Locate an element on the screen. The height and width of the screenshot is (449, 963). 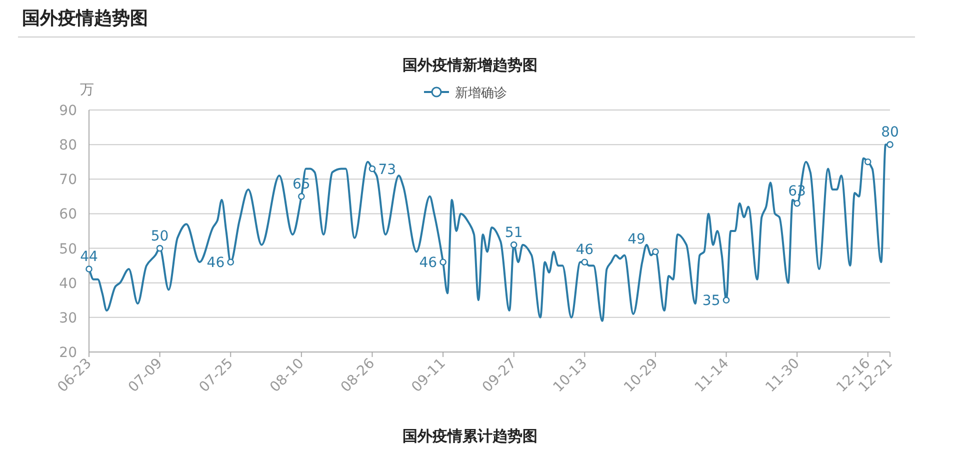
y-tick-label: 90 is located at coordinates (68, 111).